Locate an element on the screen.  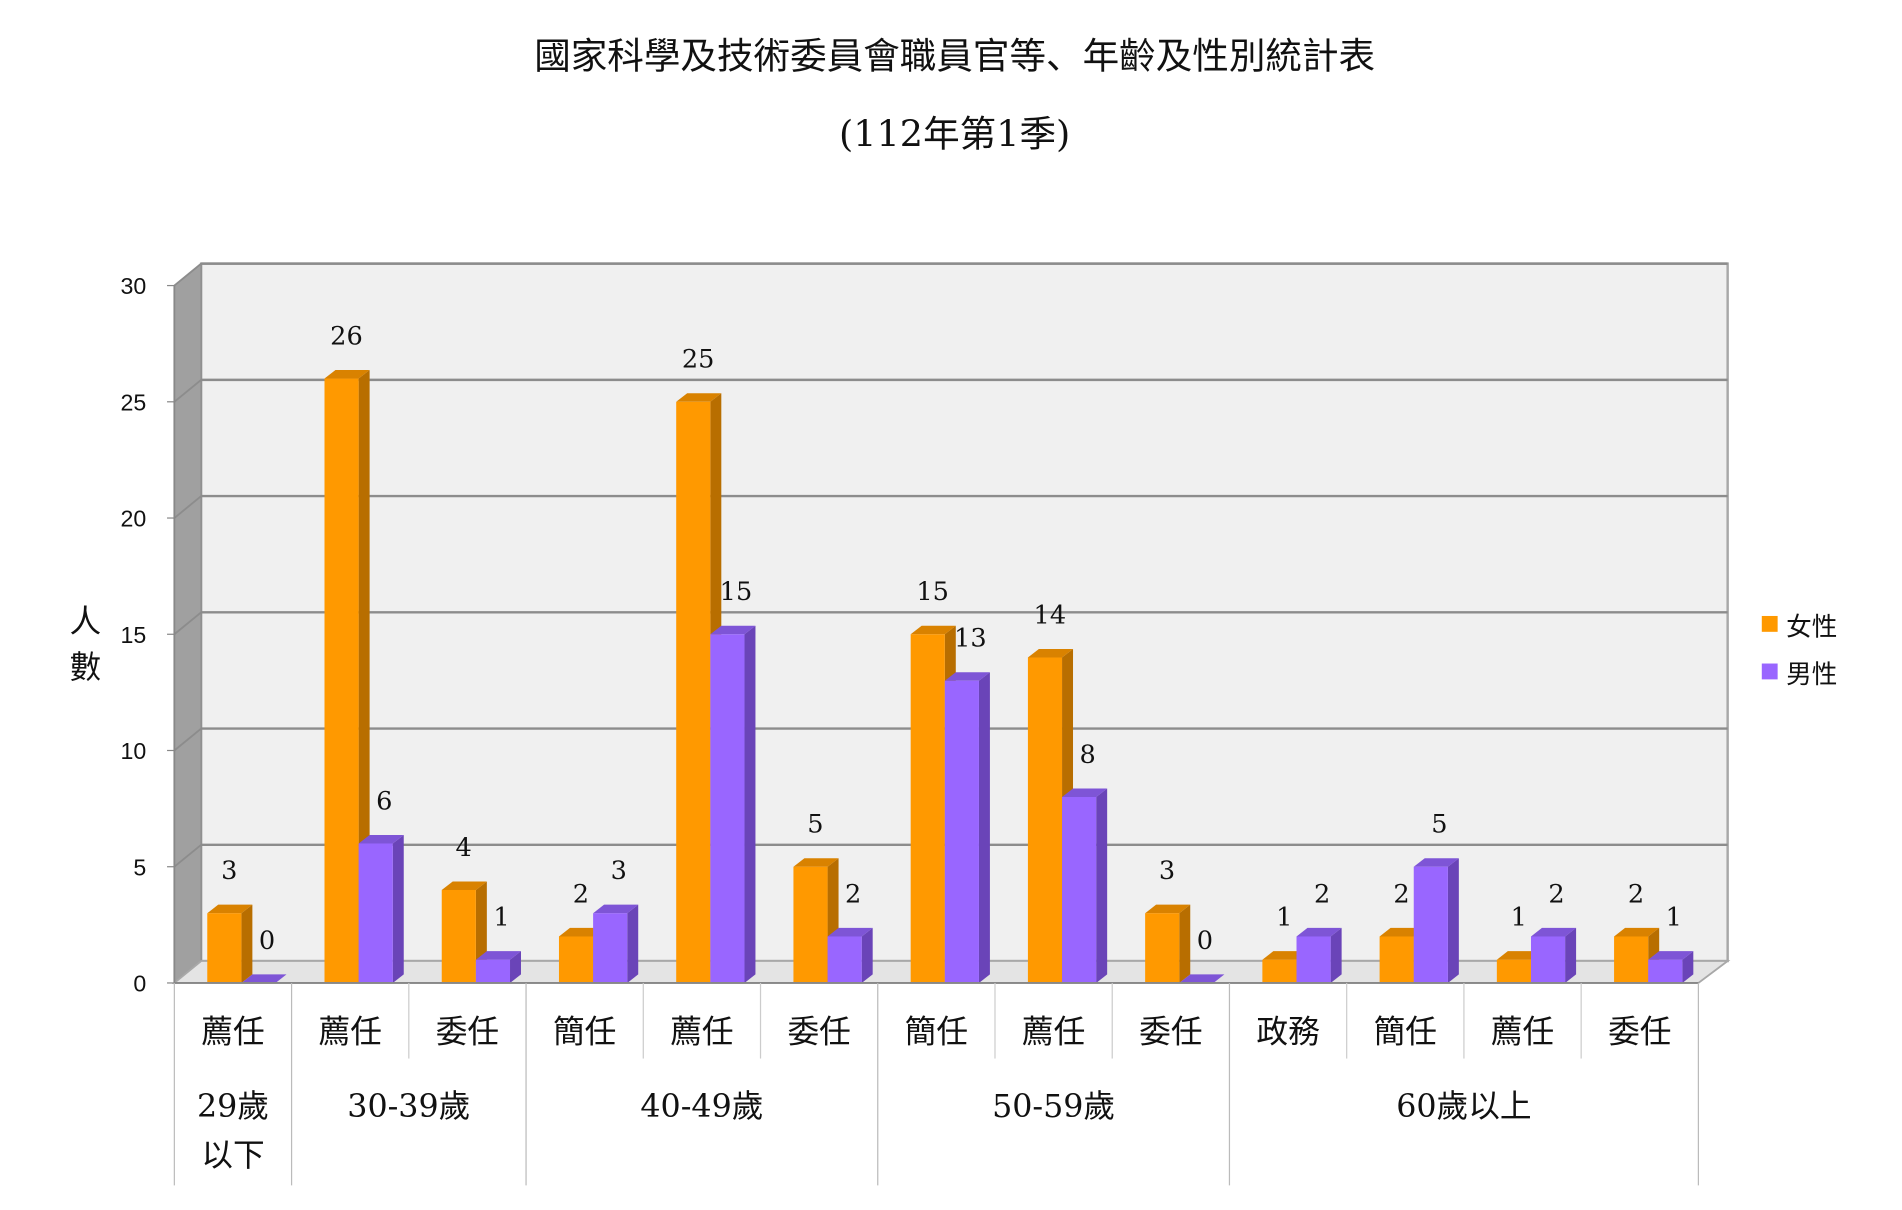
x-group-label: 50-59歲 is located at coordinates (1053, 1107).